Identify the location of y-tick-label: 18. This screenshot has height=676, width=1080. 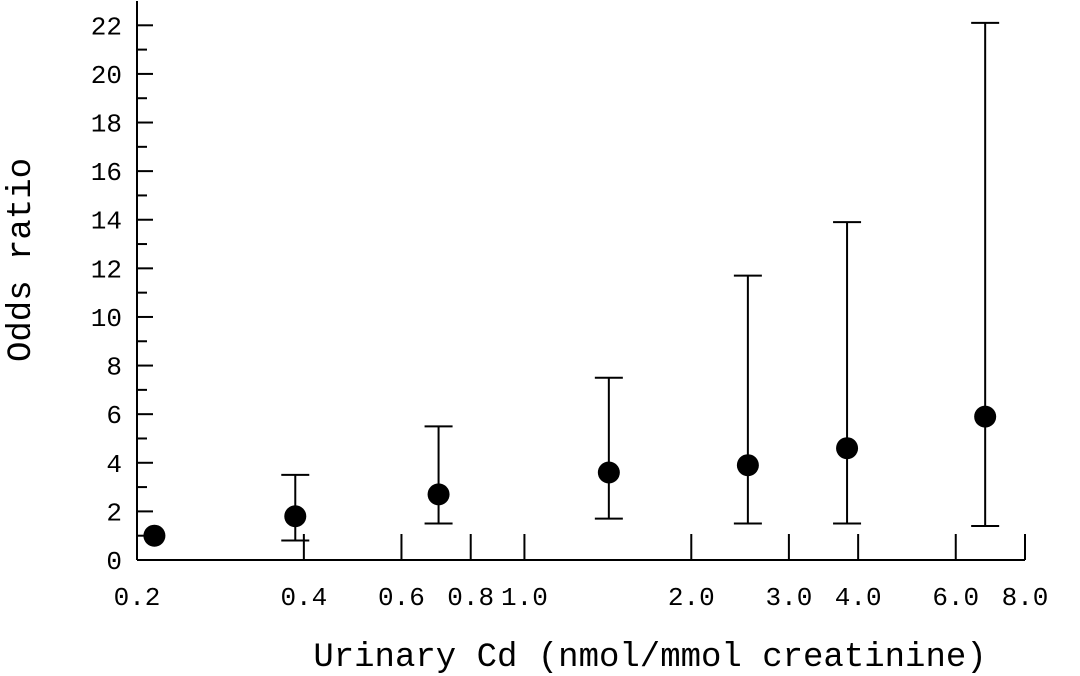
(106, 125).